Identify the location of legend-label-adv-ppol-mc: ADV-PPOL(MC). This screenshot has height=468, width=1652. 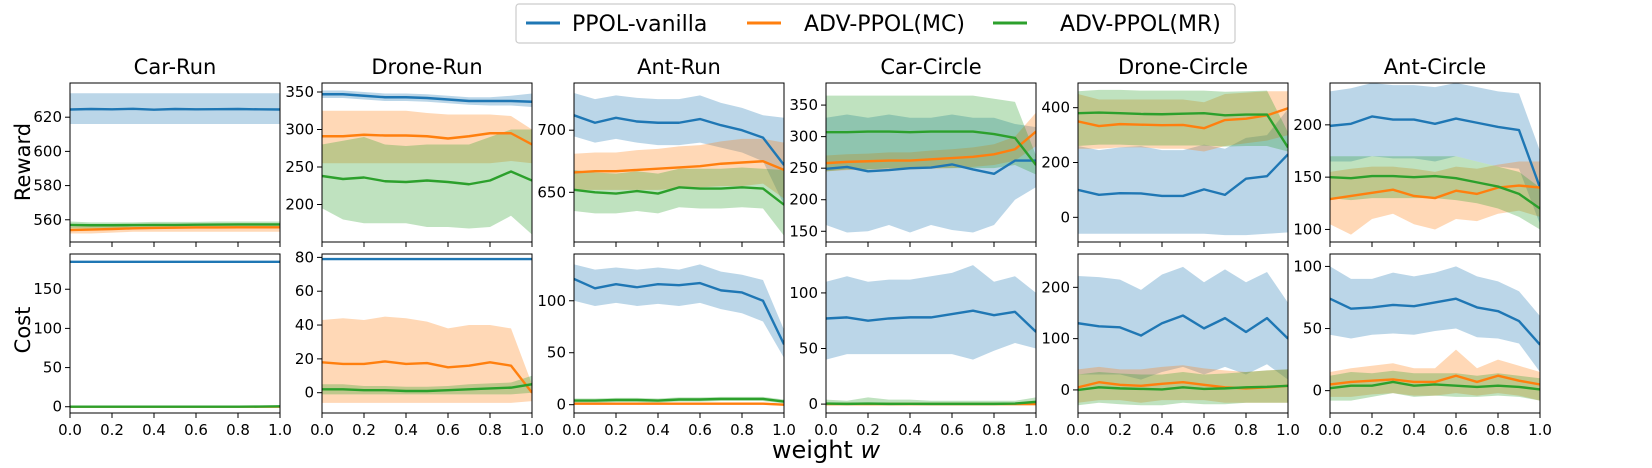
(884, 24).